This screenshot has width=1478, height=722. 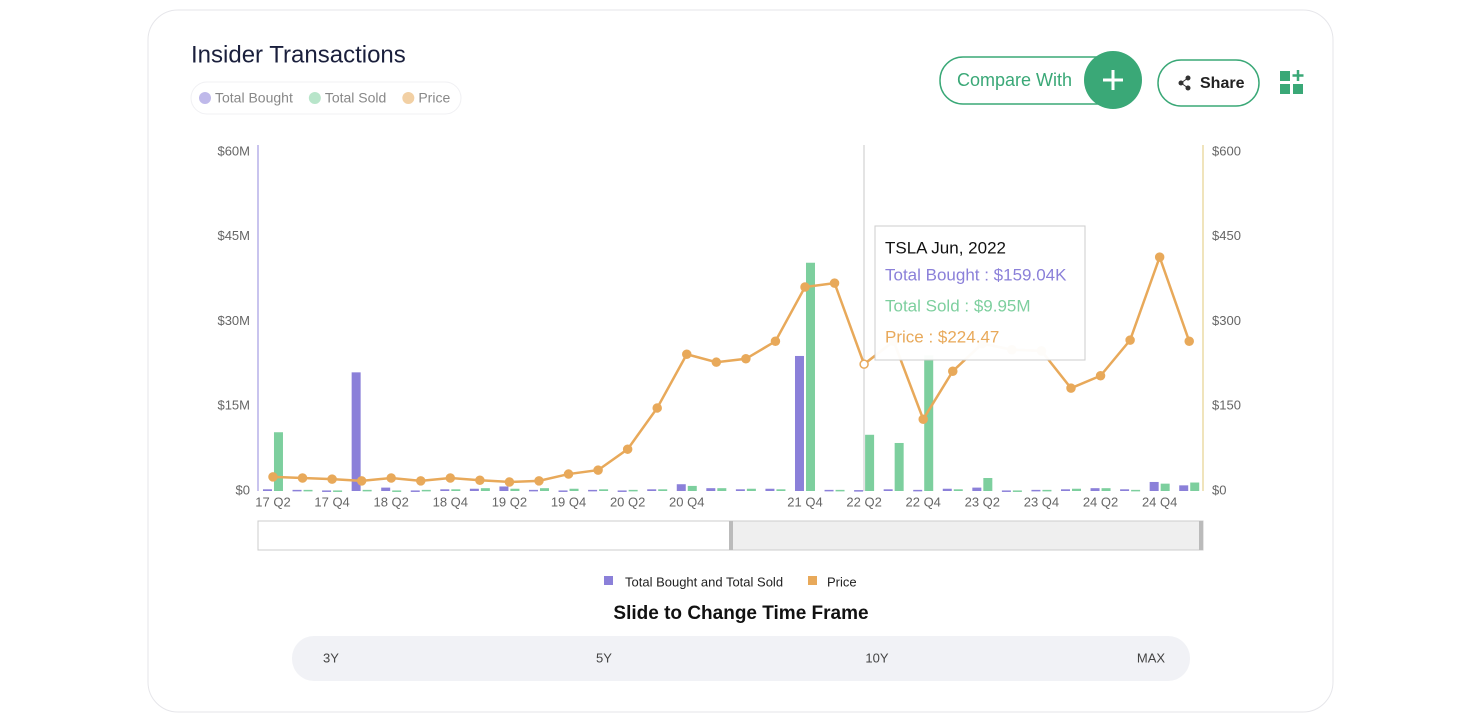 What do you see at coordinates (1184, 83) in the screenshot?
I see `share-icon` at bounding box center [1184, 83].